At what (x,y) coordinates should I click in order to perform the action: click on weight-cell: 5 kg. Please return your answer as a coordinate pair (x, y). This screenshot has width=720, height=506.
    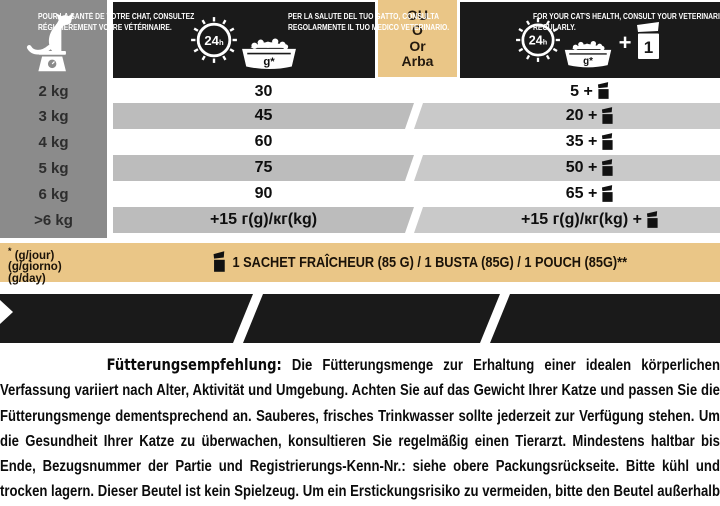
    Looking at the image, I should click on (53, 168).